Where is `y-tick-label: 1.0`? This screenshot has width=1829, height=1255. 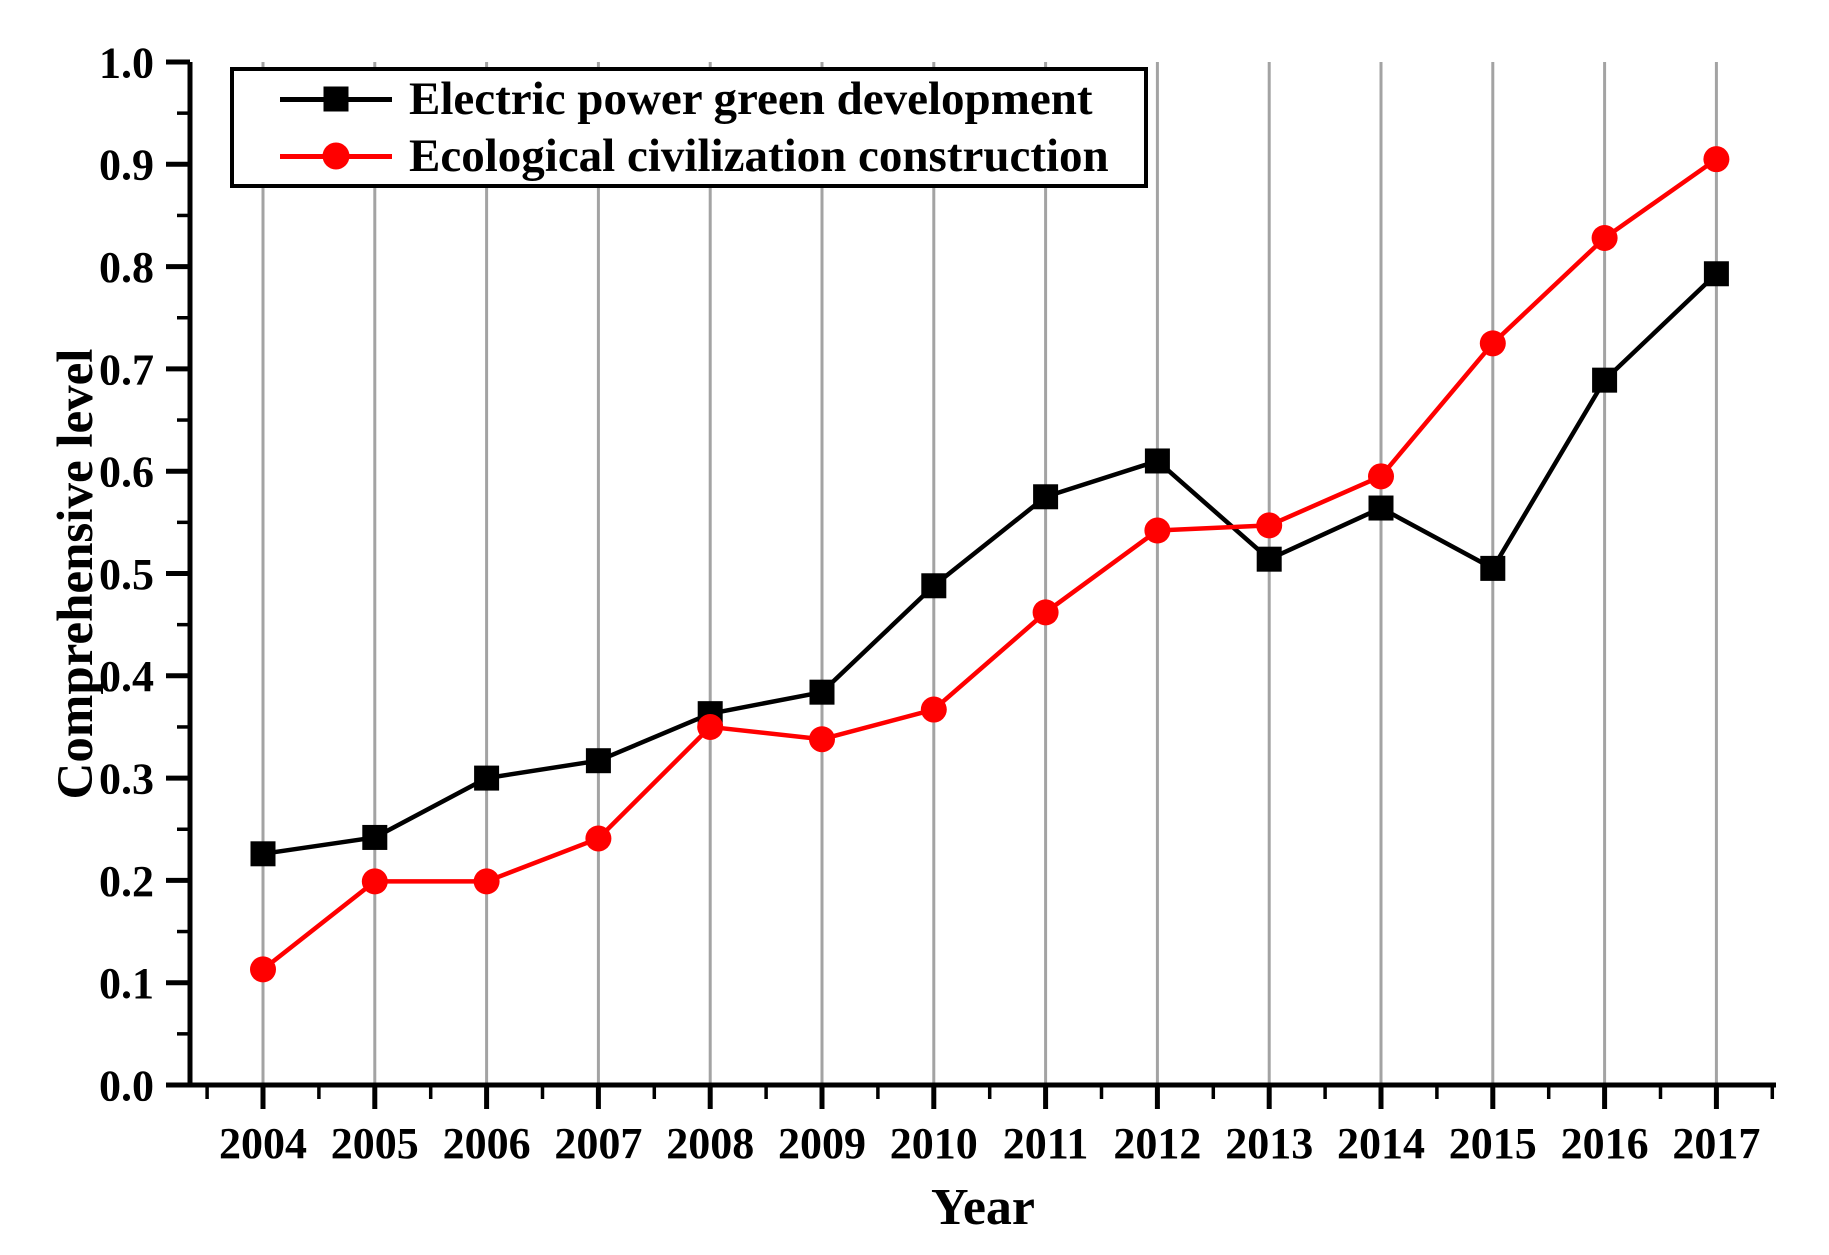 y-tick-label: 1.0 is located at coordinates (126, 62).